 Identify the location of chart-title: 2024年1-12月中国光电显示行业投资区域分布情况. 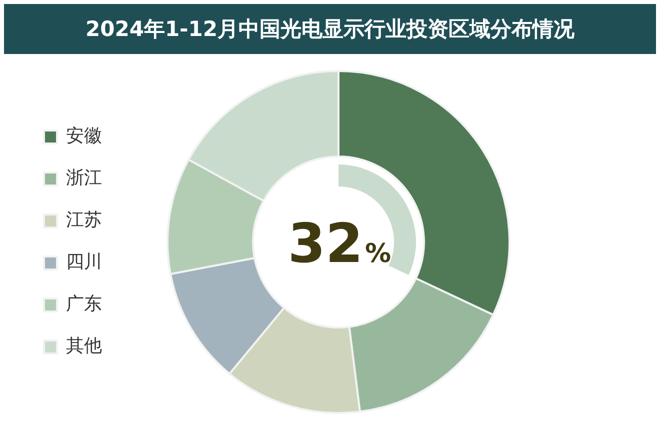
(330, 29).